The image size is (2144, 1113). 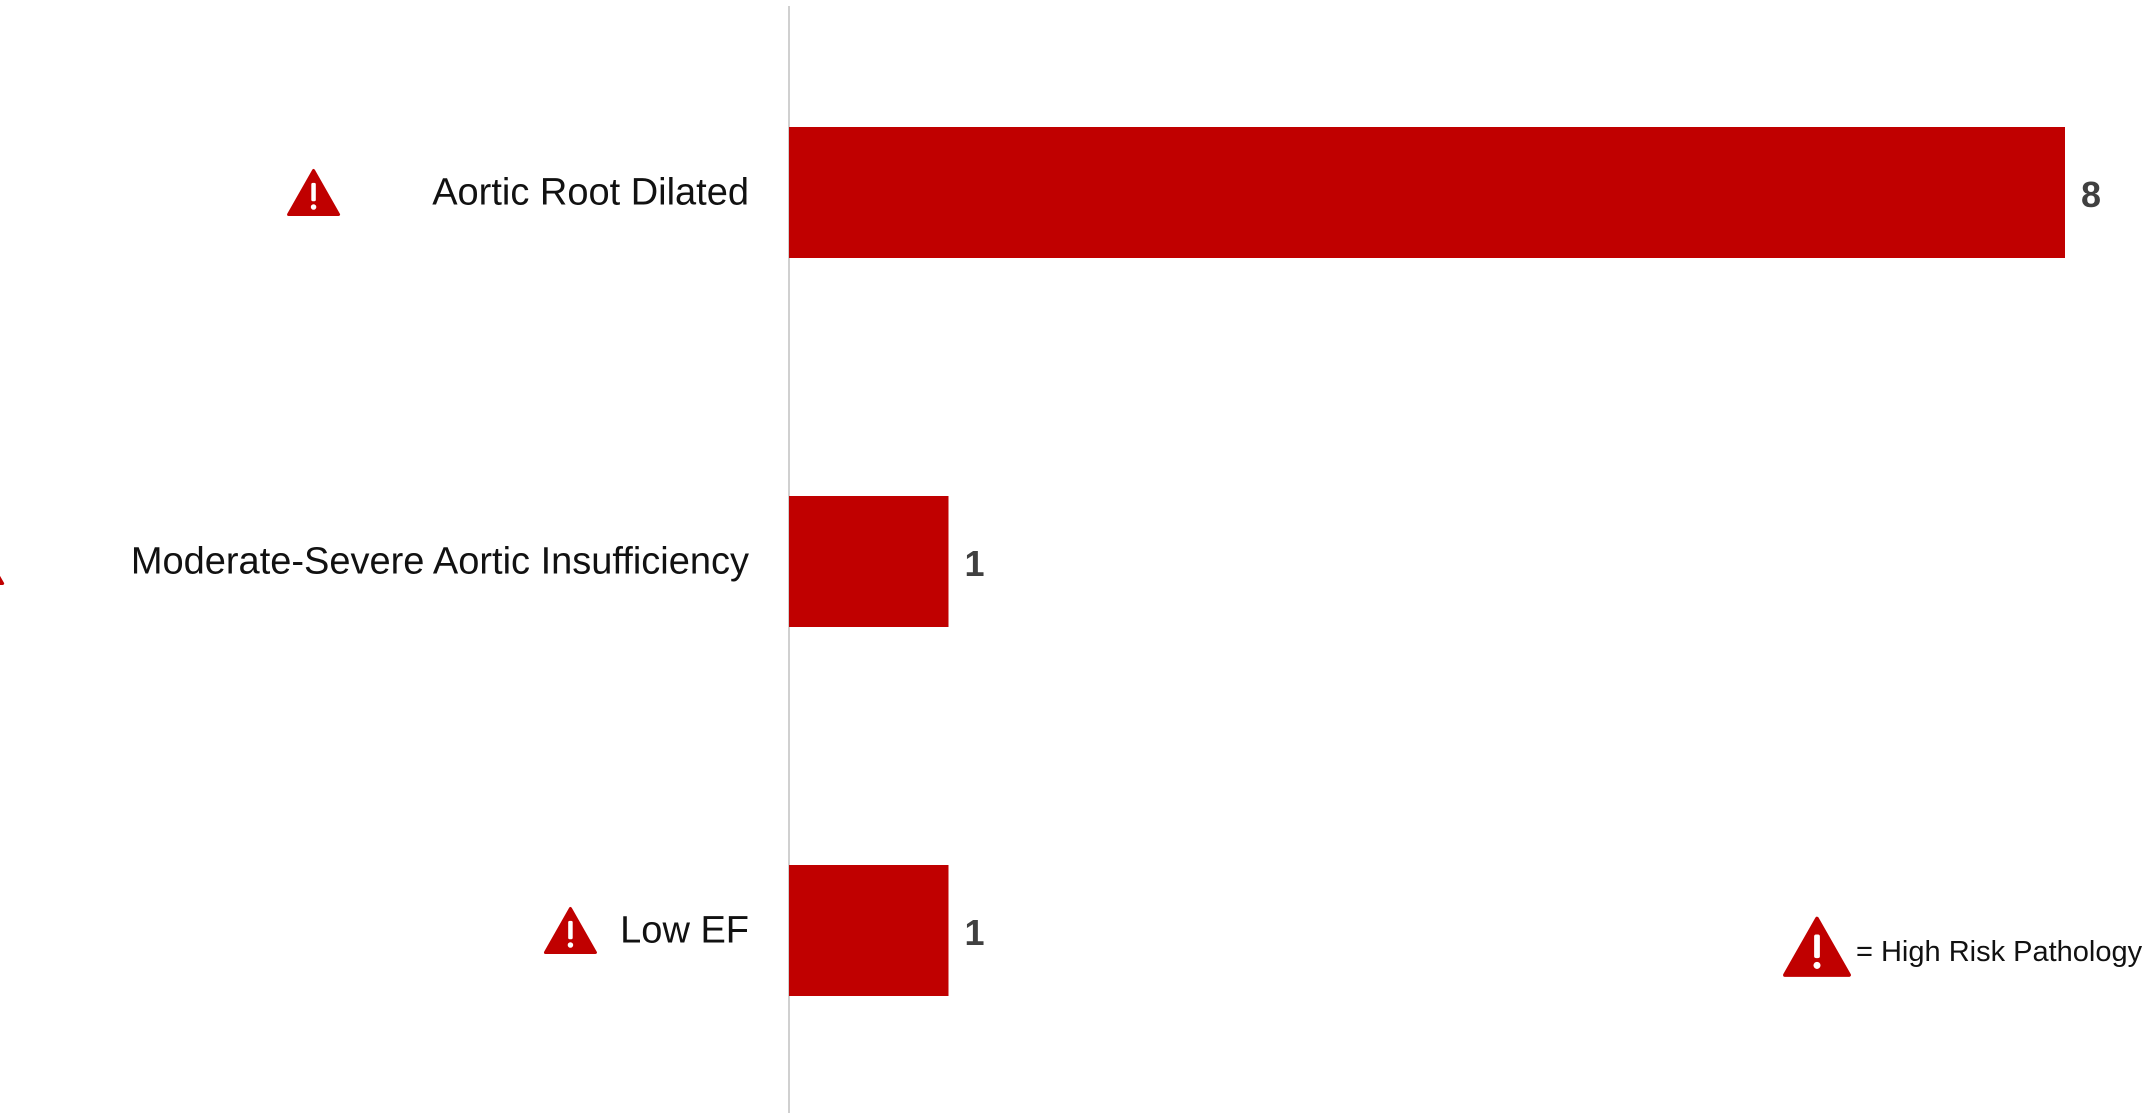 I want to click on warning-icon-2-shape, so click(x=2, y=580).